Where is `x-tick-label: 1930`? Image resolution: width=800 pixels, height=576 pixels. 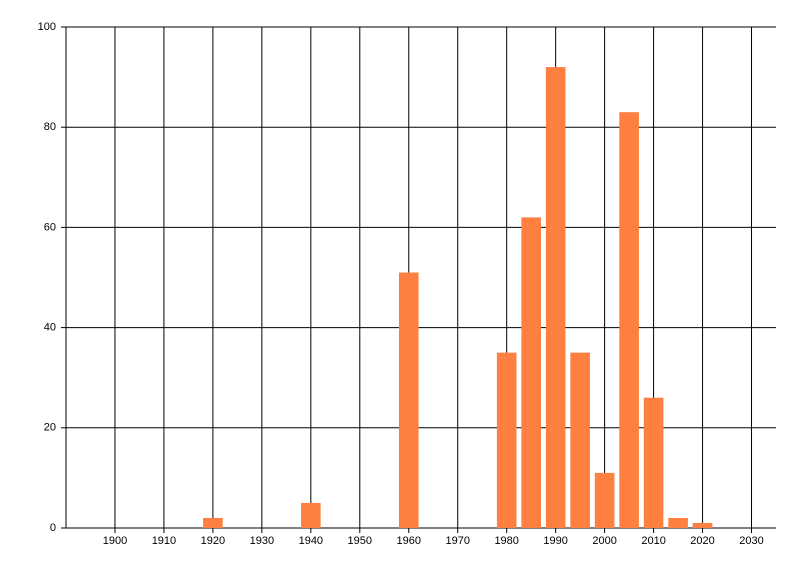 x-tick-label: 1930 is located at coordinates (262, 541).